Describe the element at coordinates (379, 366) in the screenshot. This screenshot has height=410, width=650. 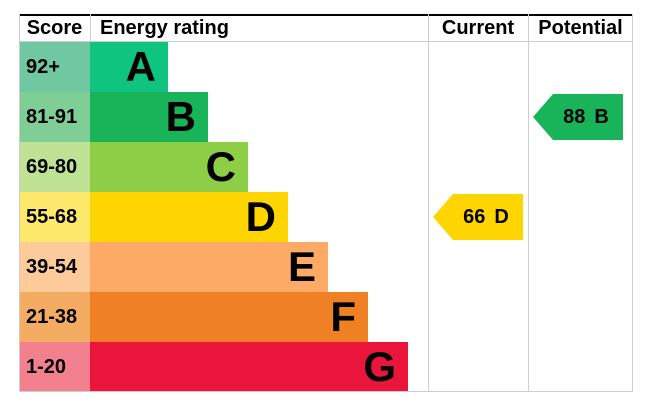
I see `band-letter-g: G` at that location.